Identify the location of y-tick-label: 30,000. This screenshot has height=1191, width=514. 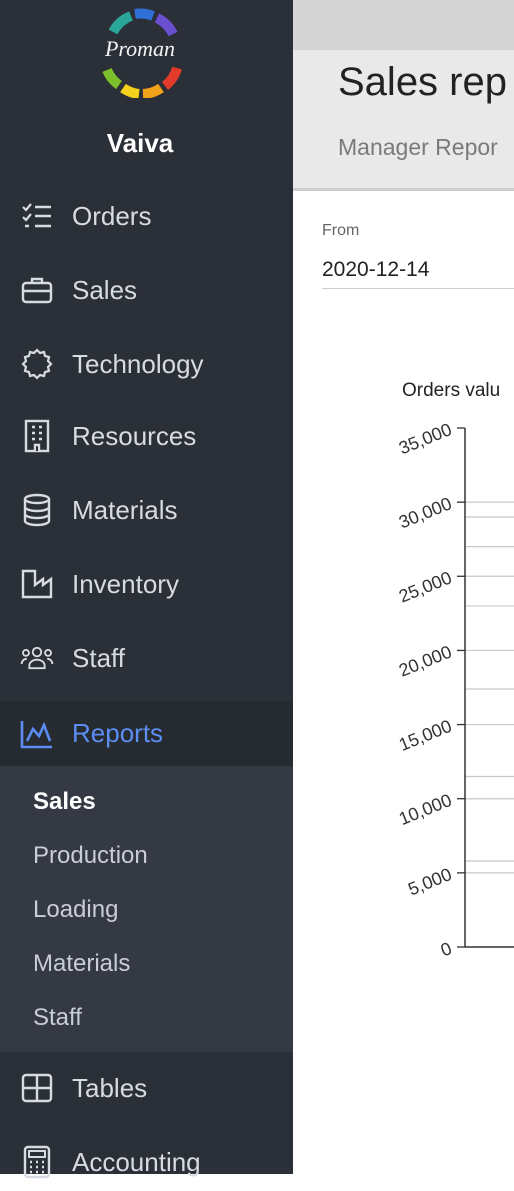
(425, 512).